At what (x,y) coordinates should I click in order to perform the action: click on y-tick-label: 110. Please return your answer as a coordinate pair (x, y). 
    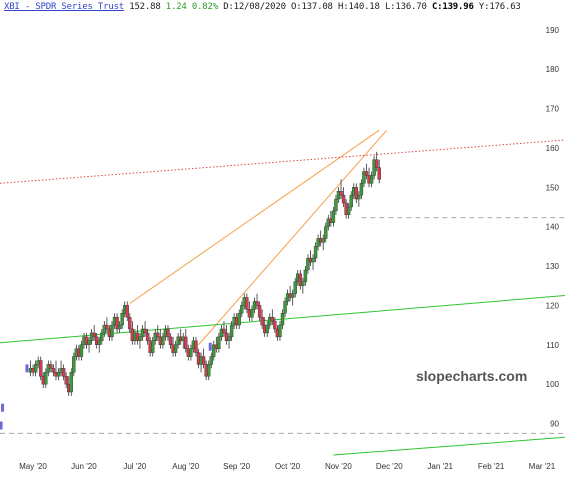
    Looking at the image, I should click on (552, 345).